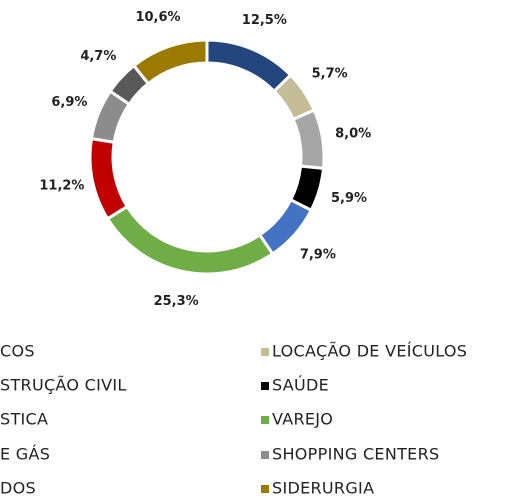 The height and width of the screenshot is (499, 508). What do you see at coordinates (18, 488) in the screenshot?
I see `legend-label: DOS` at bounding box center [18, 488].